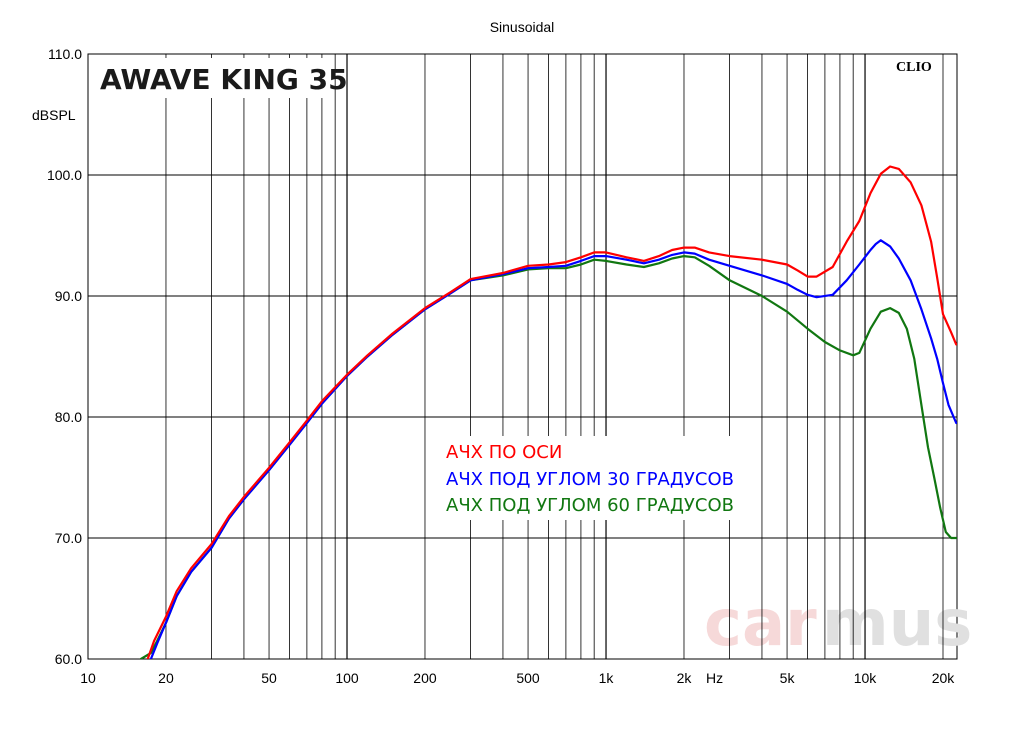  I want to click on legend-background, so click(597, 478).